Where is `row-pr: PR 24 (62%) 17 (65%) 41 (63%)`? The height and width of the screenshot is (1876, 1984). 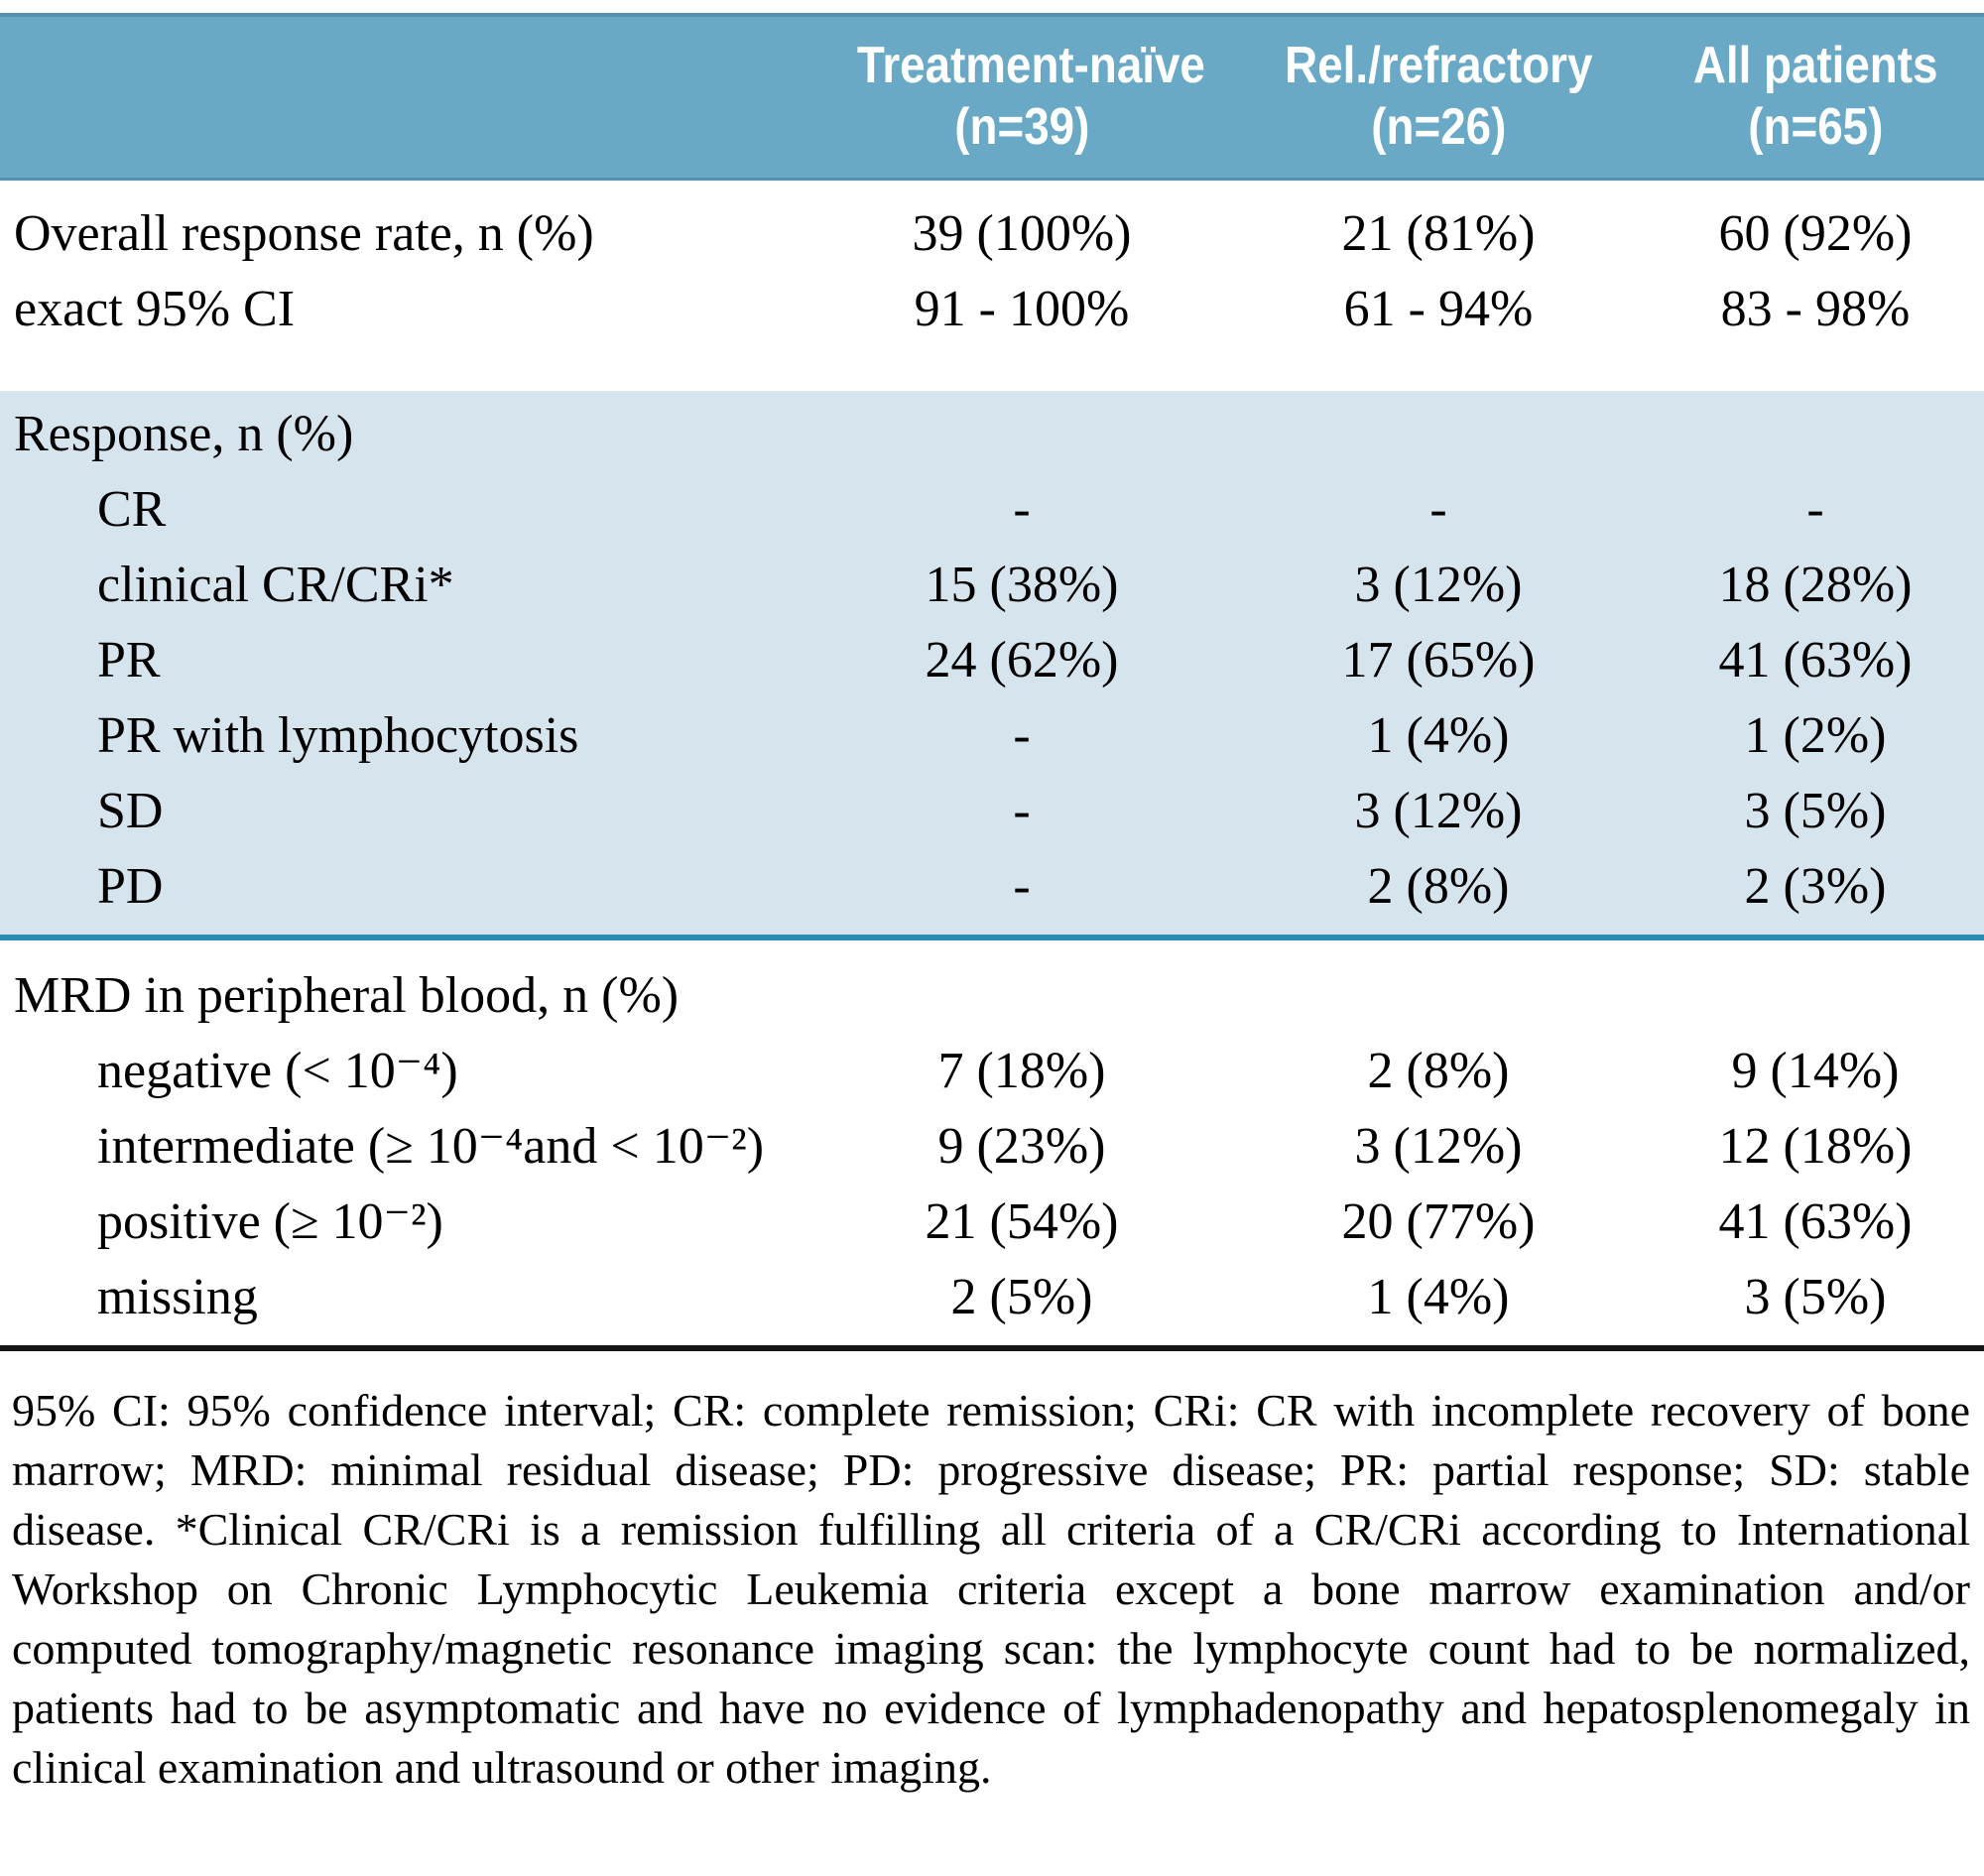 row-pr: PR 24 (62%) 17 (65%) 41 (63%) is located at coordinates (992, 660).